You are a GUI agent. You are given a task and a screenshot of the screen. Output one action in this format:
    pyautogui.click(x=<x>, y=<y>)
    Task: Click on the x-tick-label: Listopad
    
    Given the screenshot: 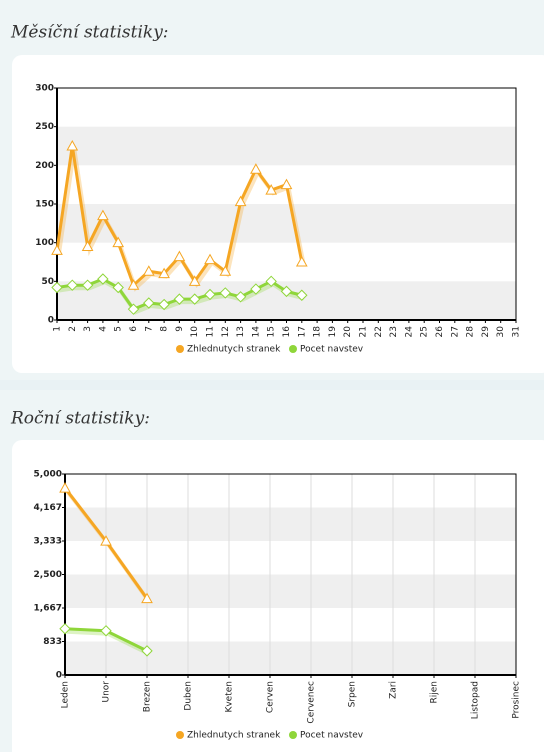 What is the action you would take?
    pyautogui.click(x=476, y=700)
    